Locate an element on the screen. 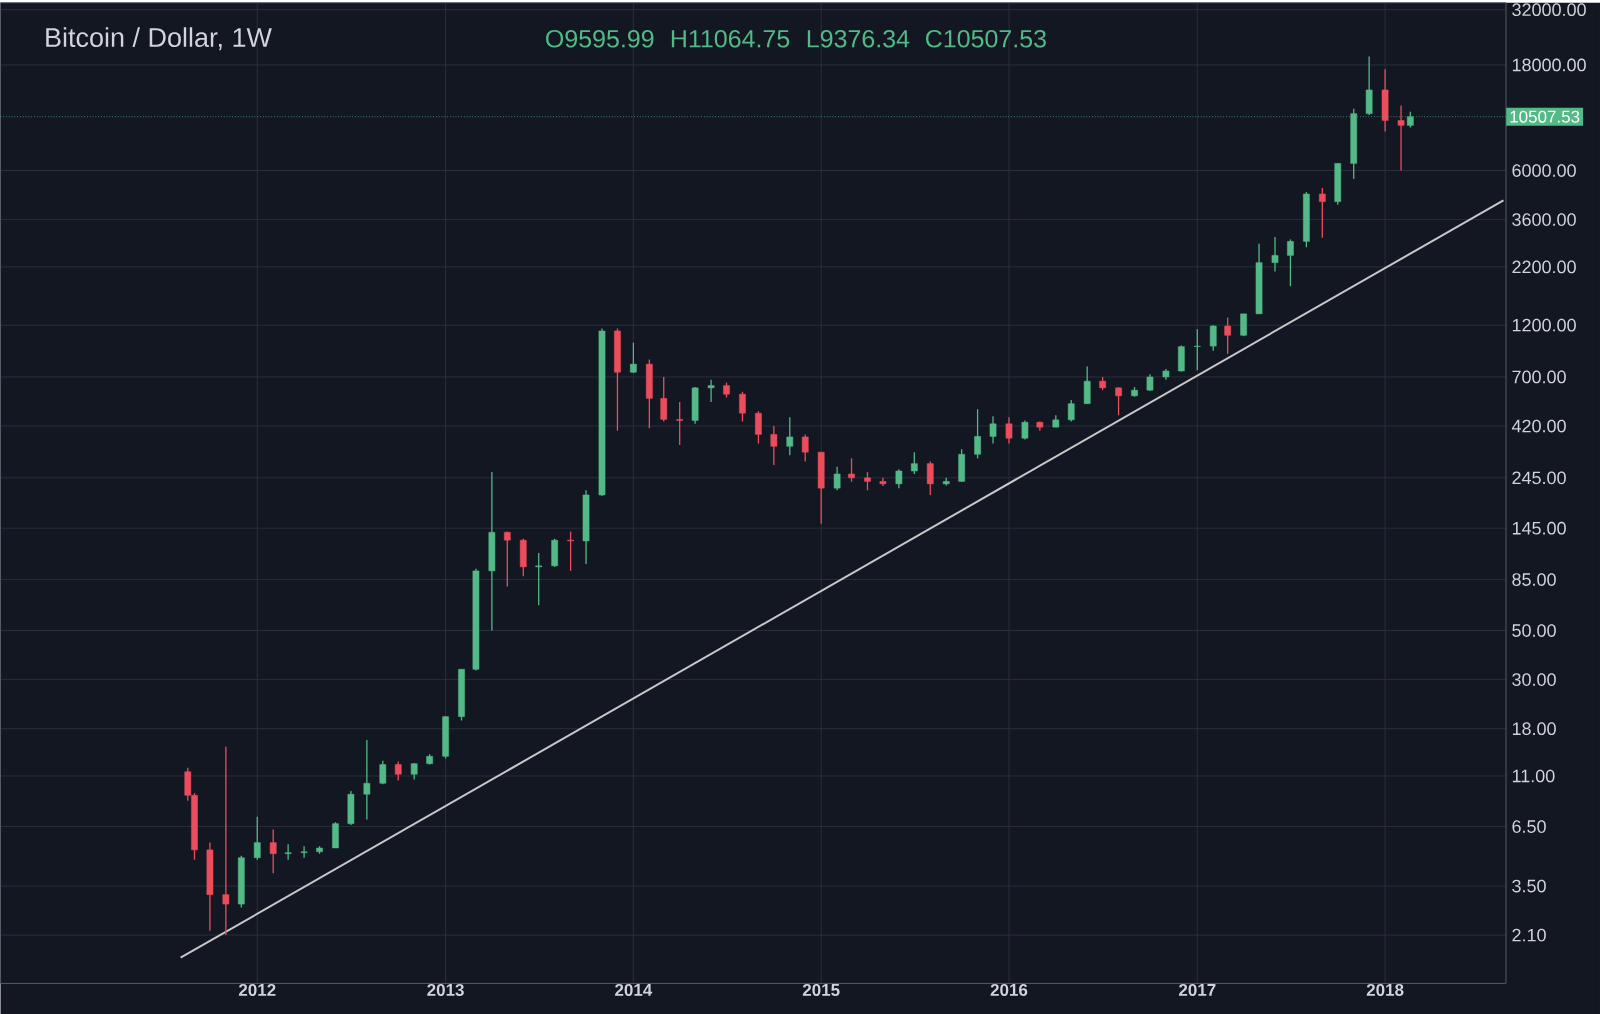 Image resolution: width=1600 pixels, height=1014 pixels. x-tick-label: 2014 is located at coordinates (634, 989).